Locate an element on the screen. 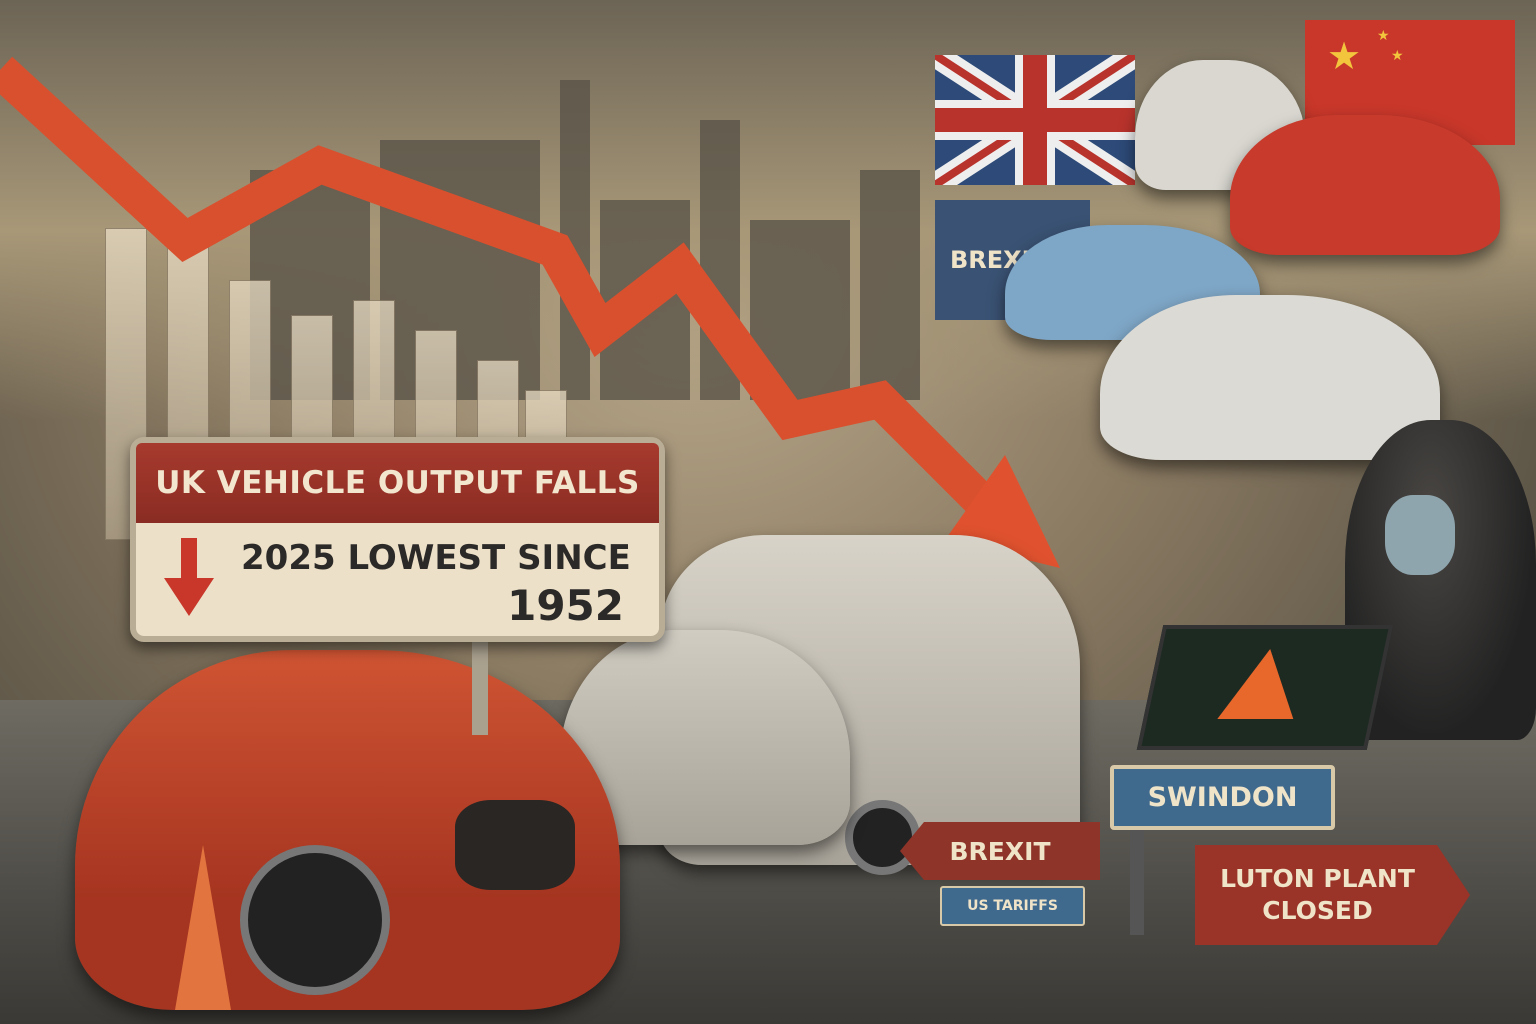 The width and height of the screenshot is (1536, 1024). signpost-pole is located at coordinates (1137, 880).